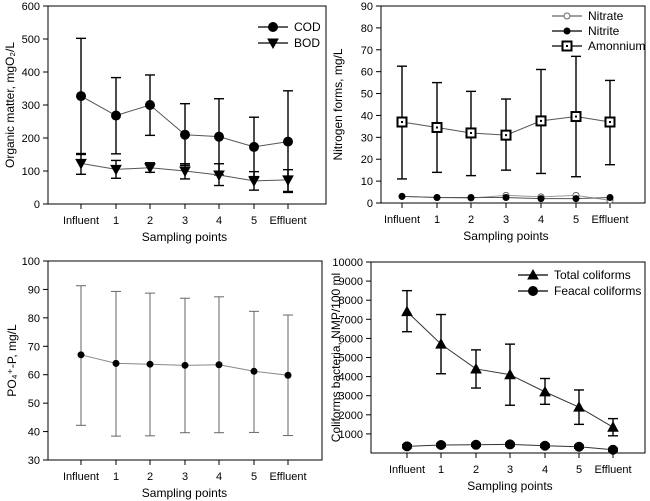 The height and width of the screenshot is (501, 650). I want to click on series-total-coliforms, so click(510, 363).